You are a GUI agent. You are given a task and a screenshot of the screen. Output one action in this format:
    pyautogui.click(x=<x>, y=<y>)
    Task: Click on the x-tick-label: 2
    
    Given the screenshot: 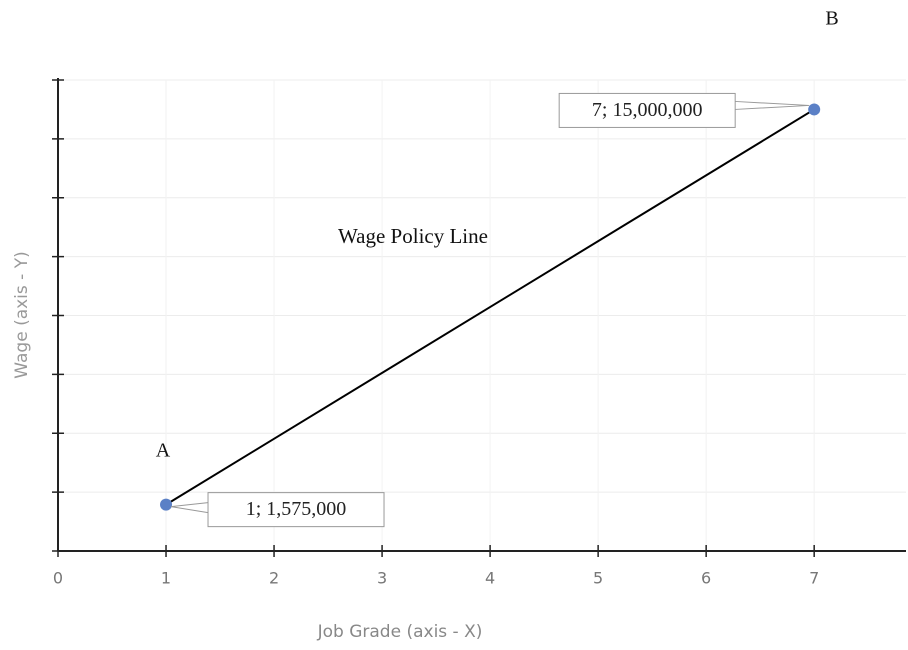 What is the action you would take?
    pyautogui.click(x=274, y=578)
    